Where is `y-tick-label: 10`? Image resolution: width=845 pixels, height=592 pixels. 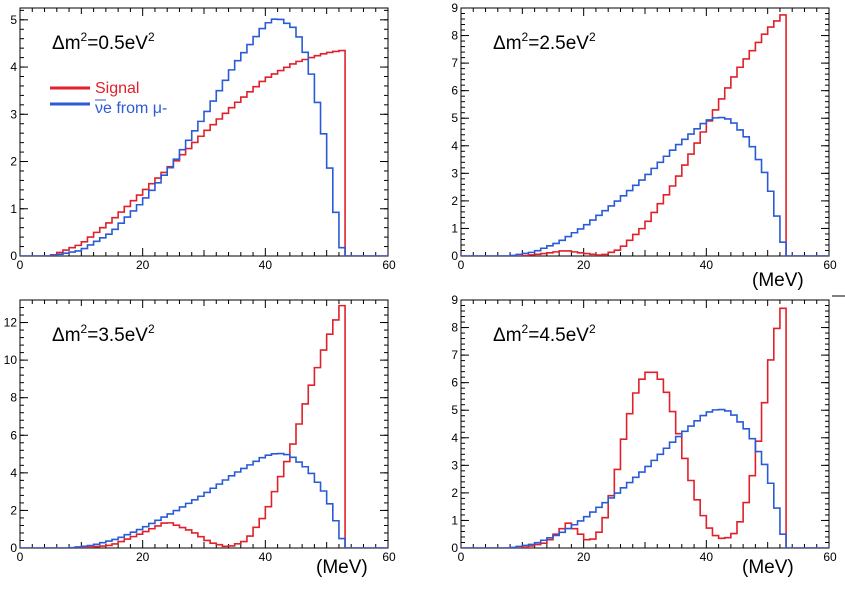 y-tick-label: 10 is located at coordinates (11, 360).